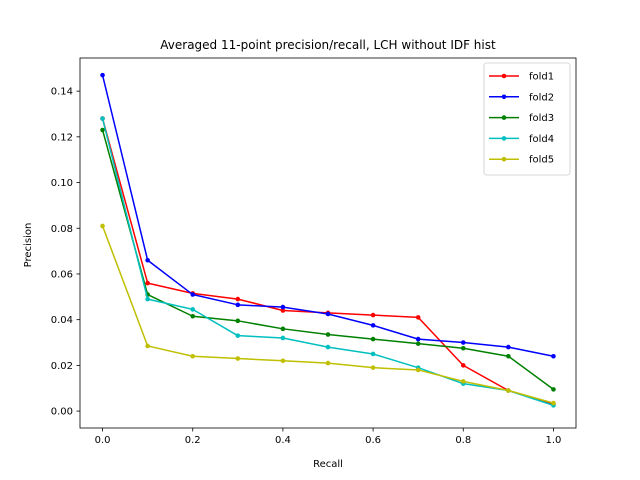  I want to click on y-tick-label: 0.14, so click(62, 92).